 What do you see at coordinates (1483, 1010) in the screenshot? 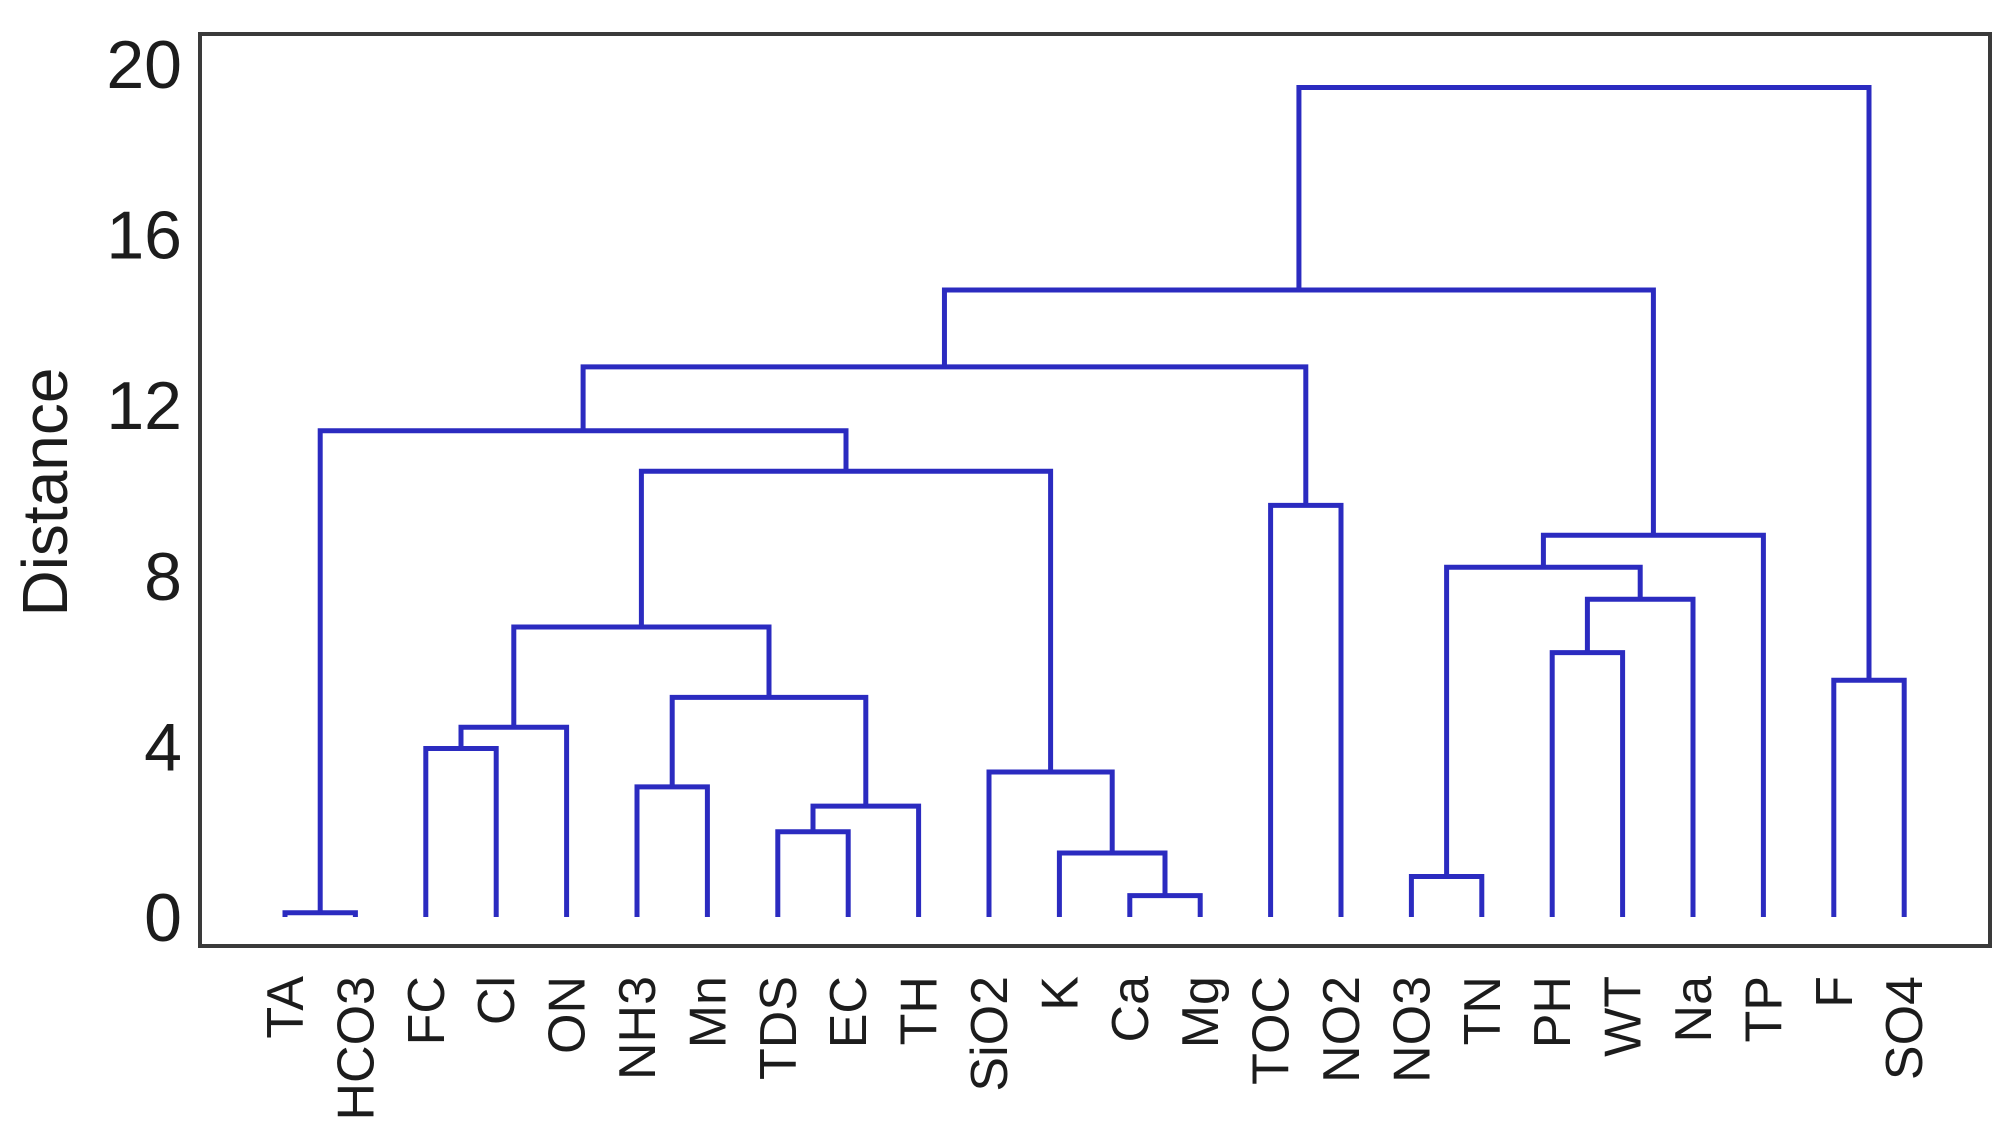
I see `x-leaf-label-TN: TN` at bounding box center [1483, 1010].